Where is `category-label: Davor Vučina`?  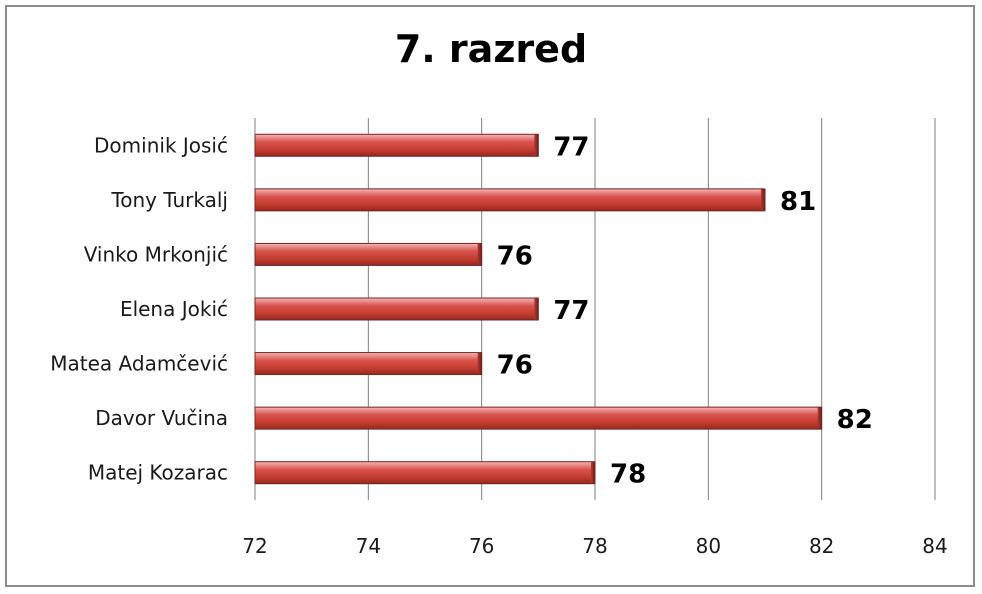 category-label: Davor Vučina is located at coordinates (161, 418).